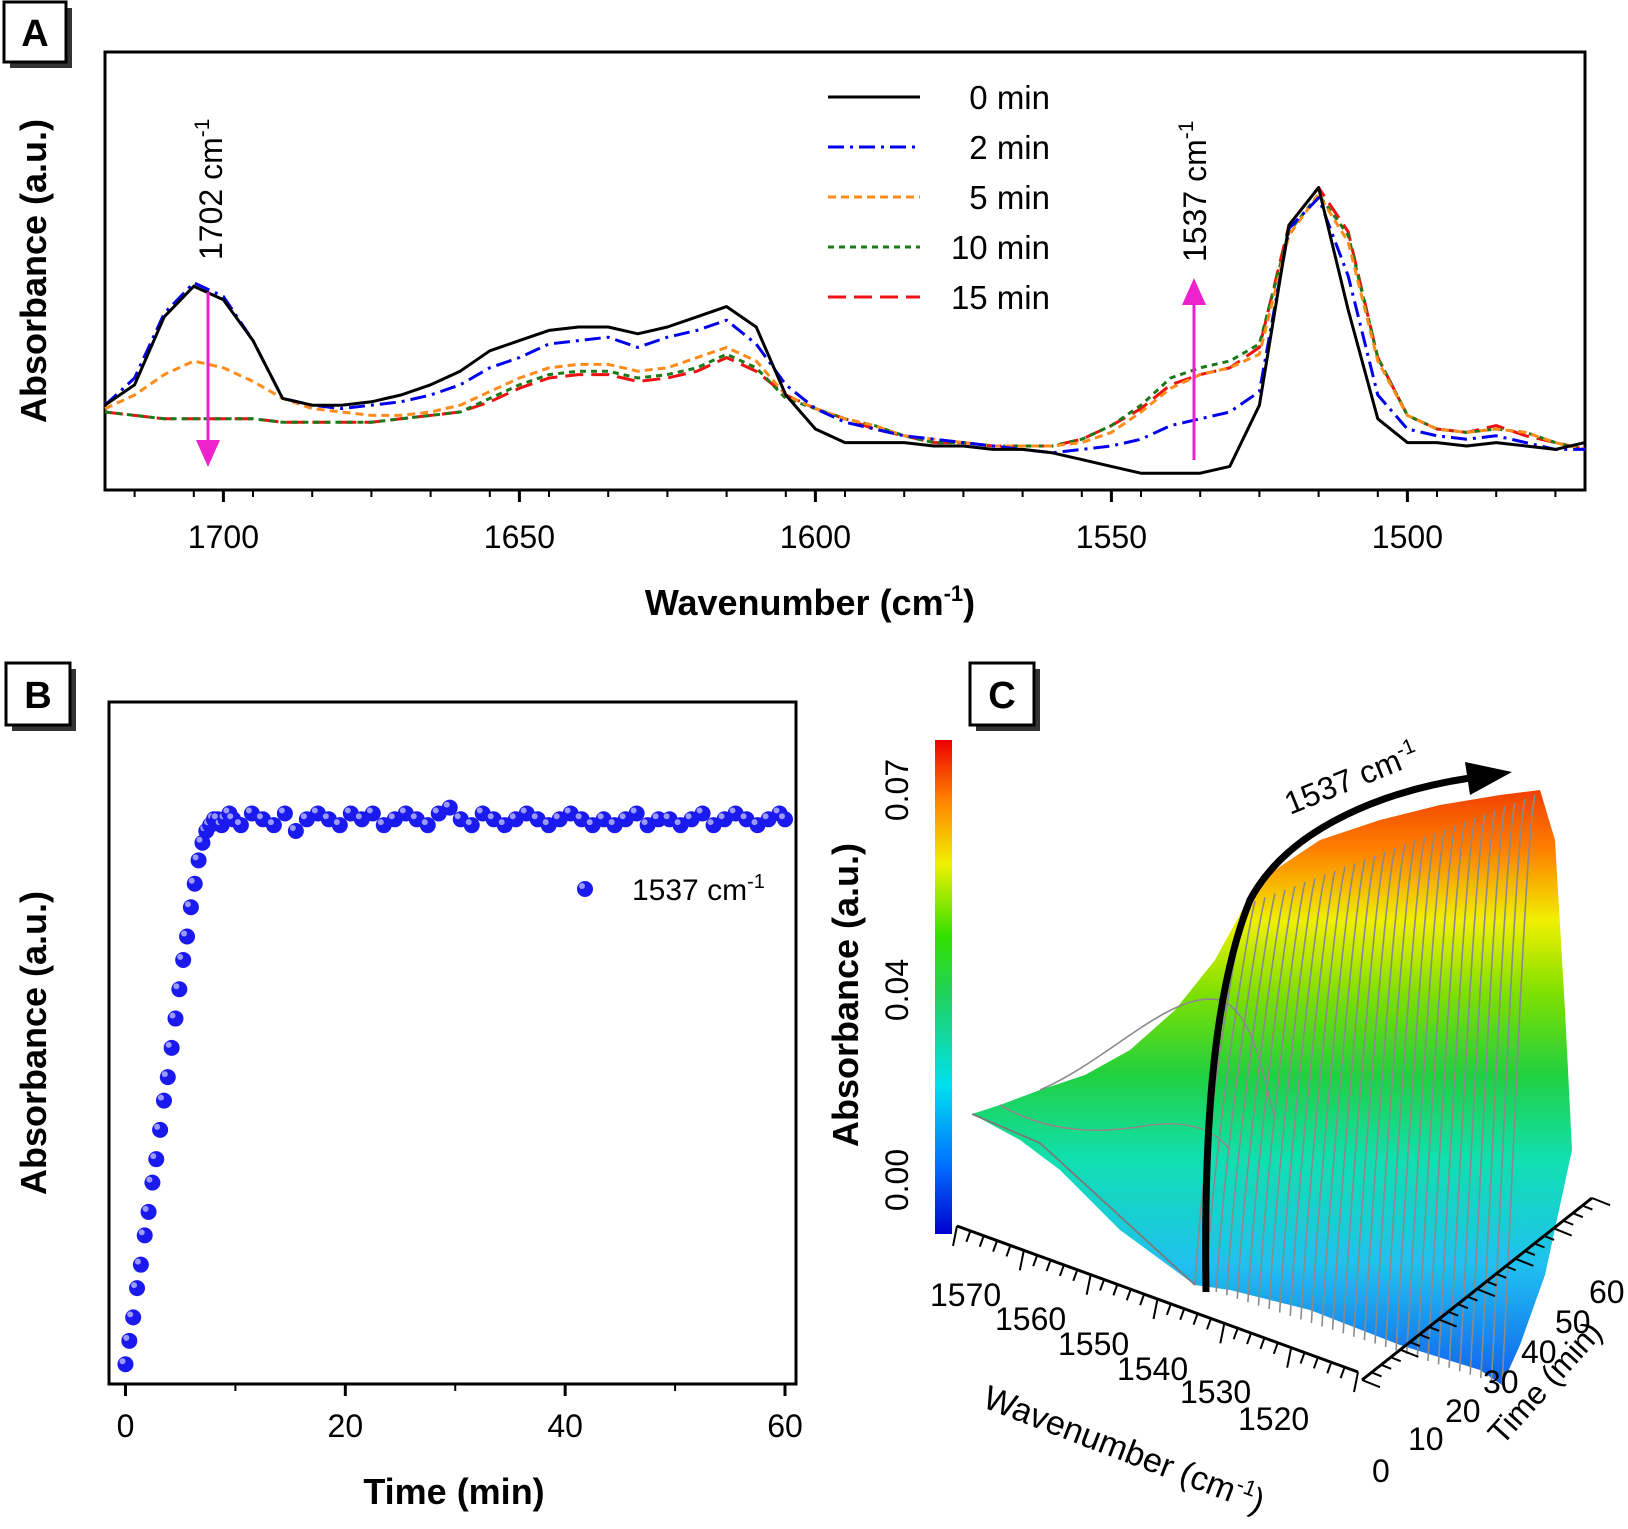 This screenshot has width=1628, height=1529. I want to click on panel-a-annotation-1702: 1702 cm-1, so click(210, 189).